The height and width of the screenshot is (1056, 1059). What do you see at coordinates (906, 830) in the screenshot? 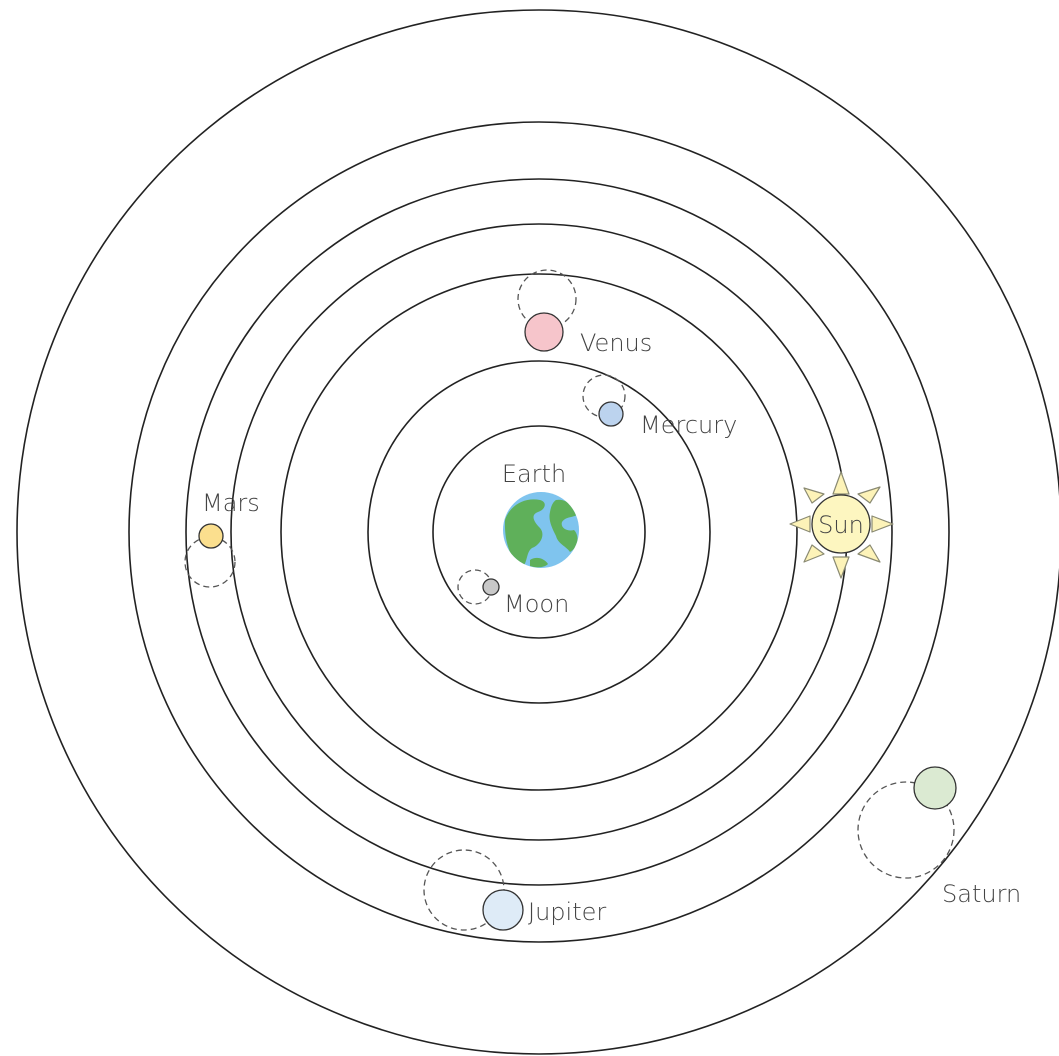
I see `epicycle-saturn` at bounding box center [906, 830].